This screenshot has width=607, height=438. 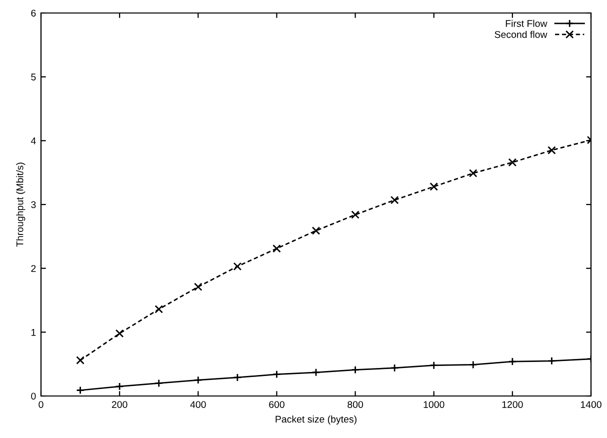 I want to click on x-tick-label: 1000, so click(x=434, y=404).